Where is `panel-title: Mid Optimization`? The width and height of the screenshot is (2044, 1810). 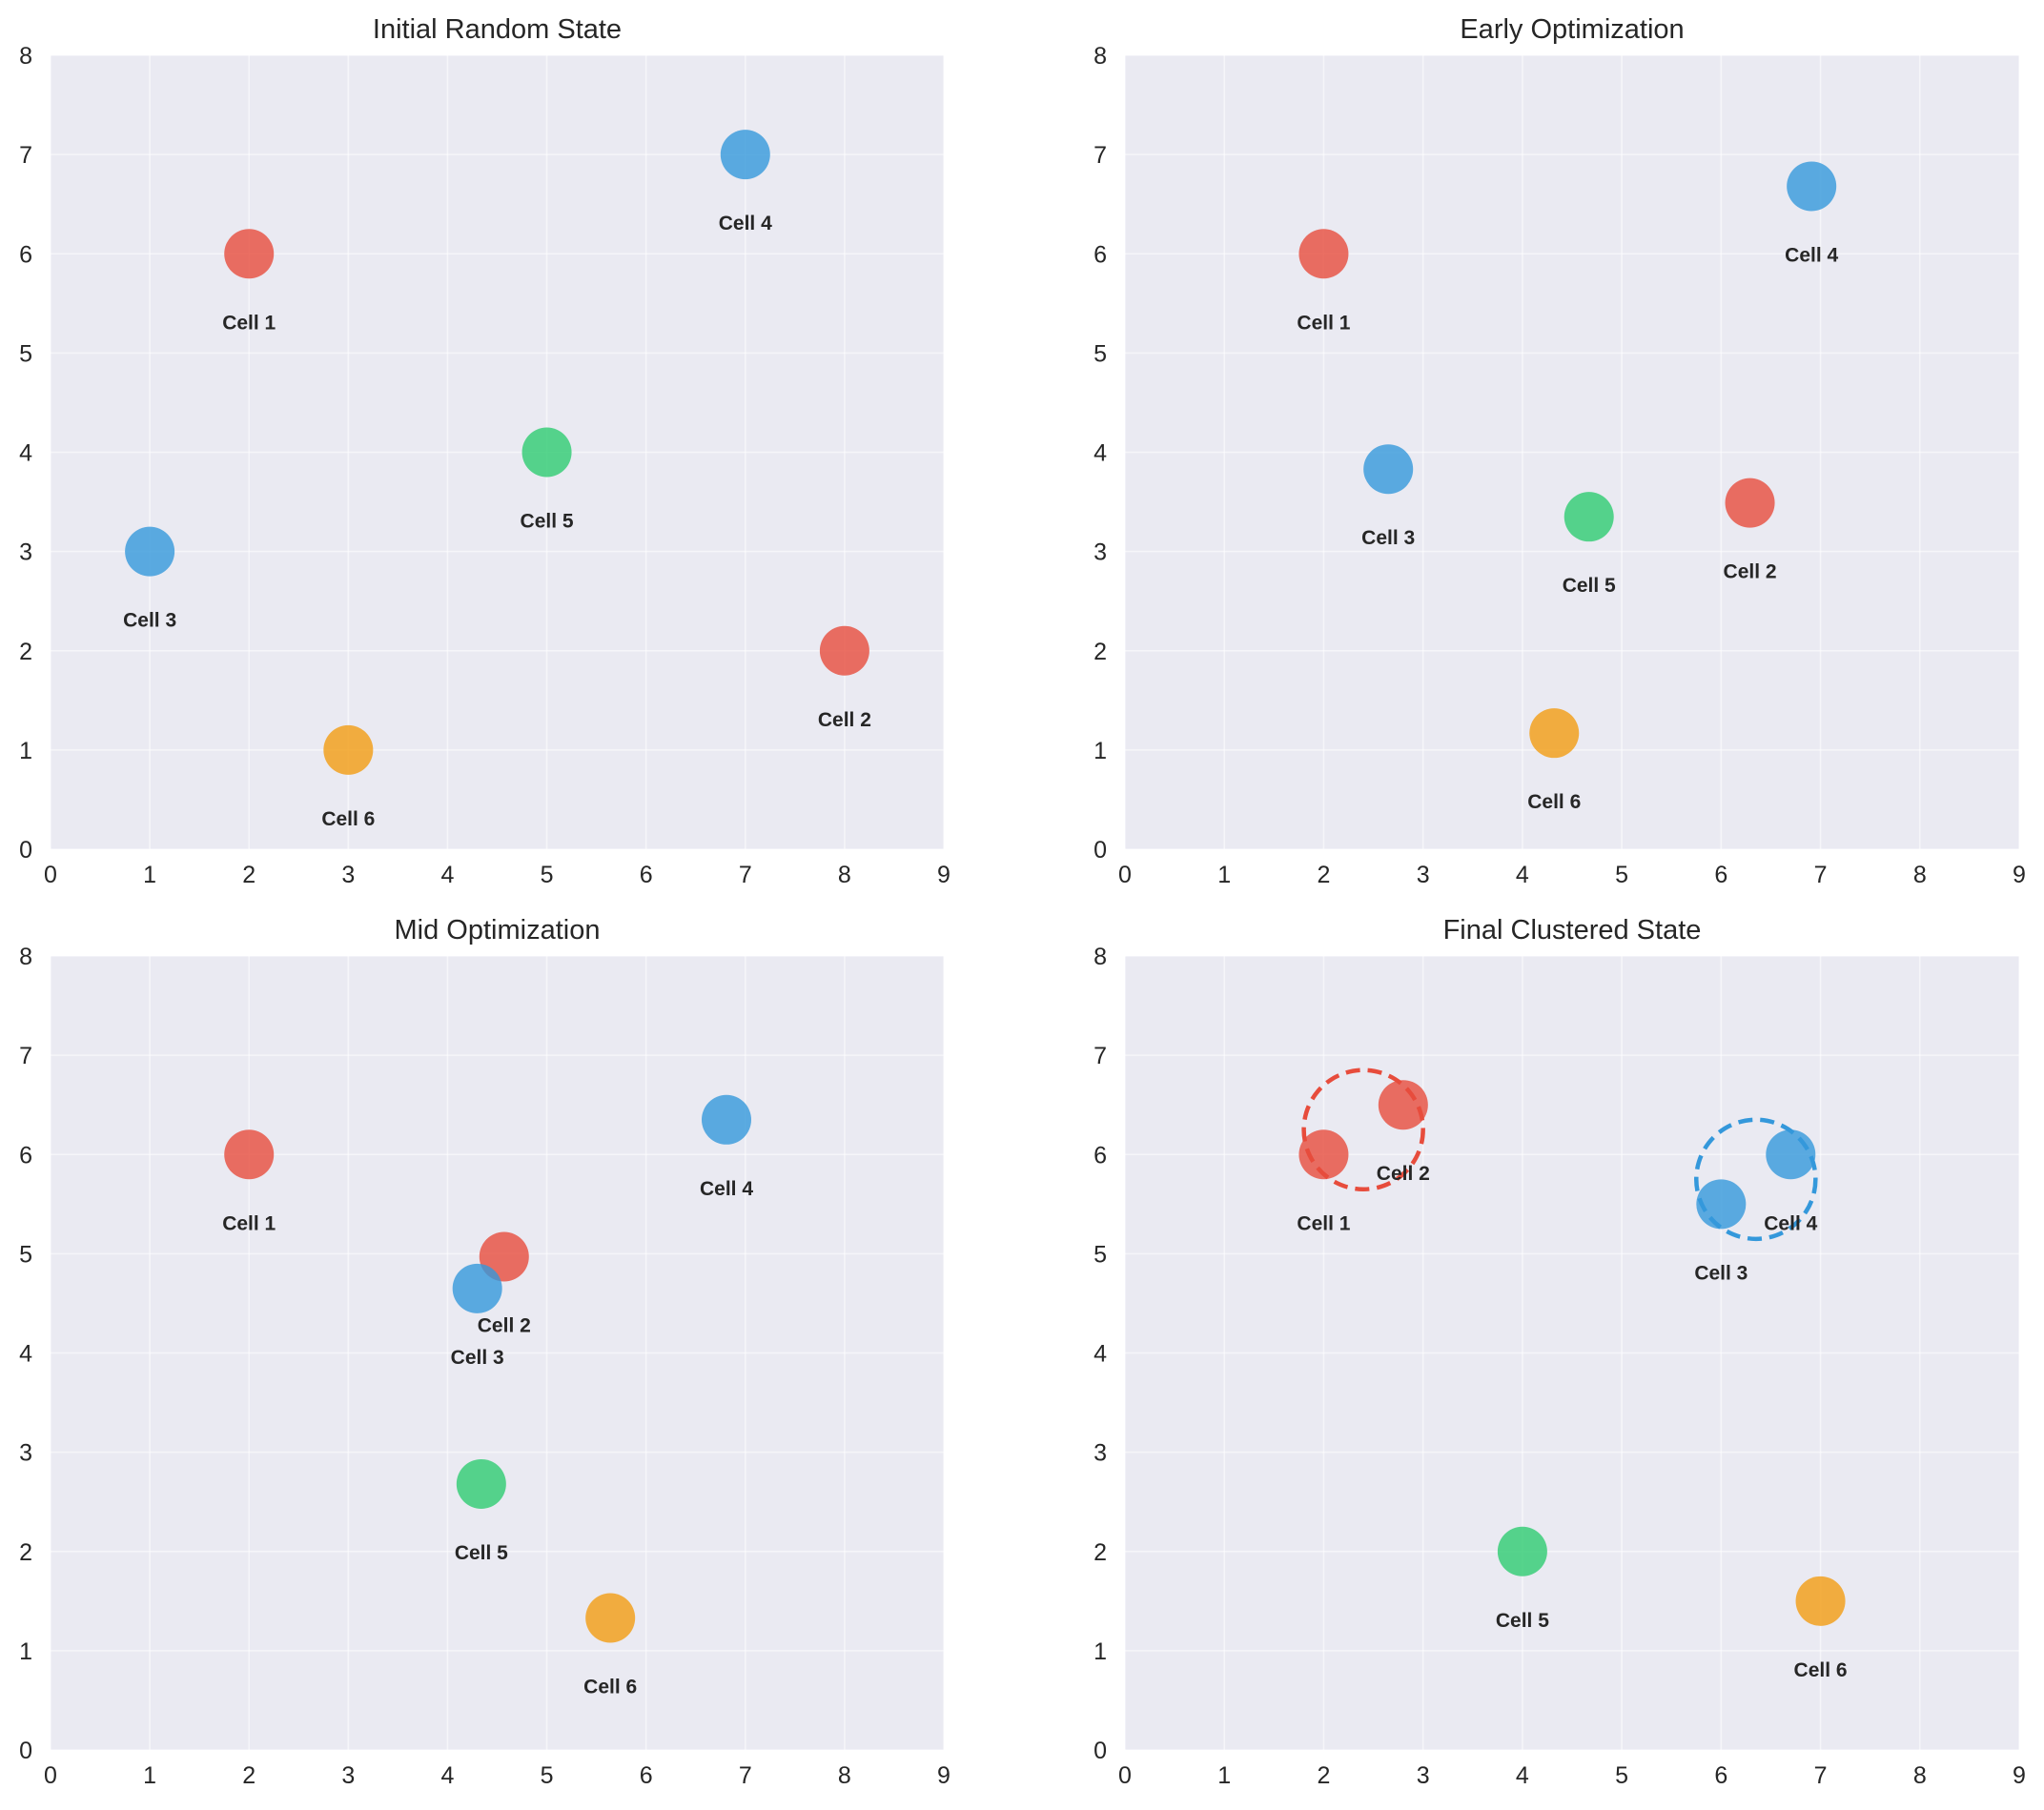
panel-title: Mid Optimization is located at coordinates (498, 931).